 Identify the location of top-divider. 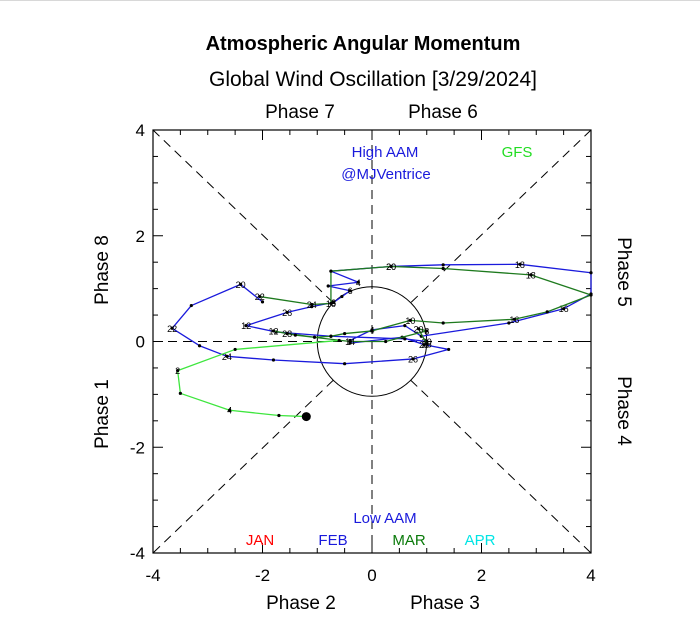
(350, 0).